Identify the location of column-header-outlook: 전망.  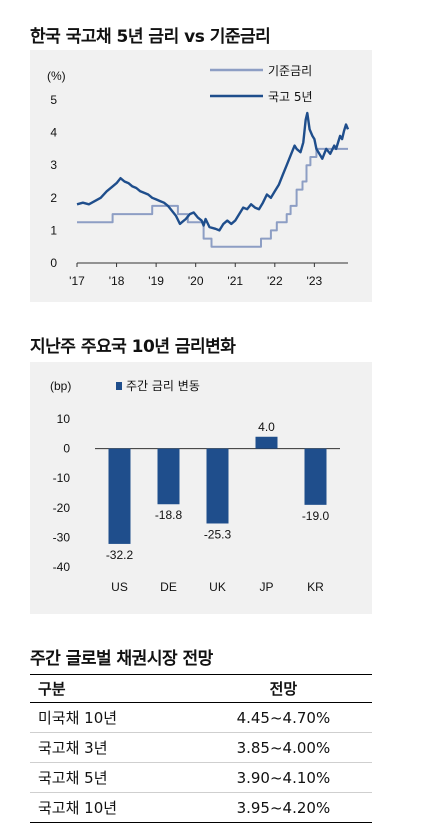
(283, 688).